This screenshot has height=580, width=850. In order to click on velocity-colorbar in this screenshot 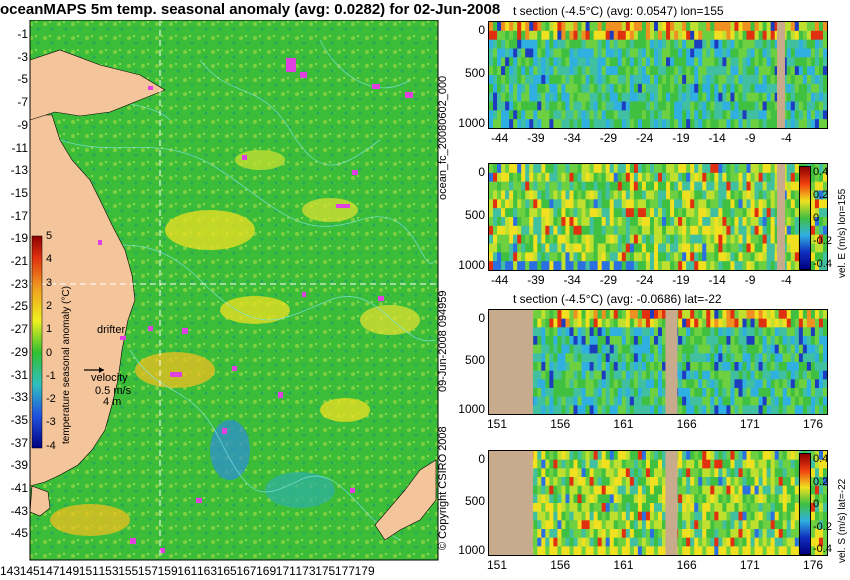, I will do `click(805, 218)`.